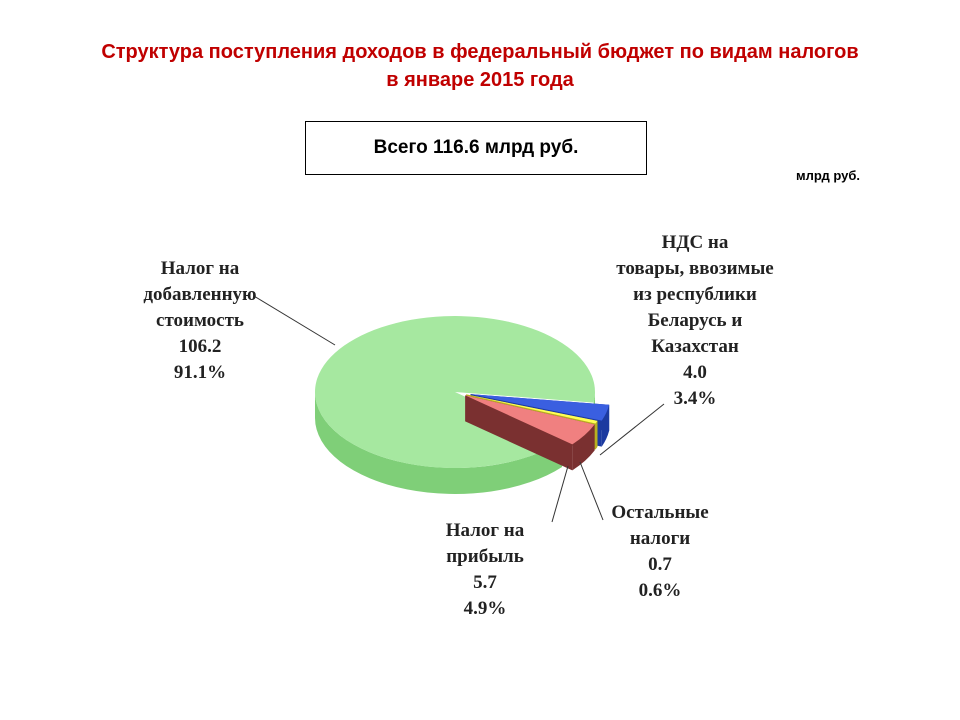  Describe the element at coordinates (530, 433) in the screenshot. I see `pie-slice-profit-tax` at that location.